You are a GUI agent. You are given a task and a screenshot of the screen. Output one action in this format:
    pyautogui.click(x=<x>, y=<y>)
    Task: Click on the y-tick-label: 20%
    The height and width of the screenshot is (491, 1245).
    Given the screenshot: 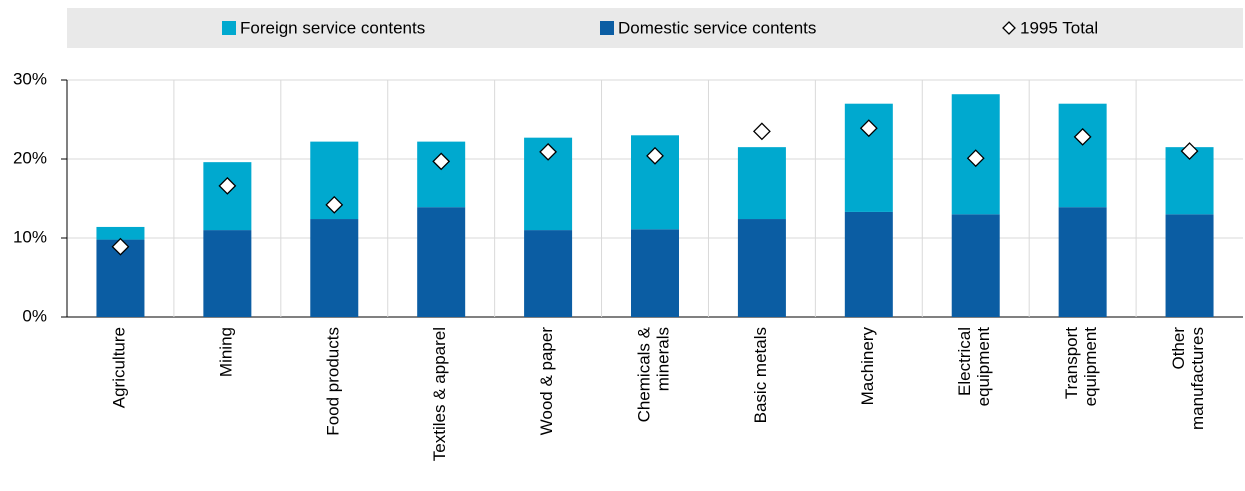 What is the action you would take?
    pyautogui.click(x=30, y=157)
    